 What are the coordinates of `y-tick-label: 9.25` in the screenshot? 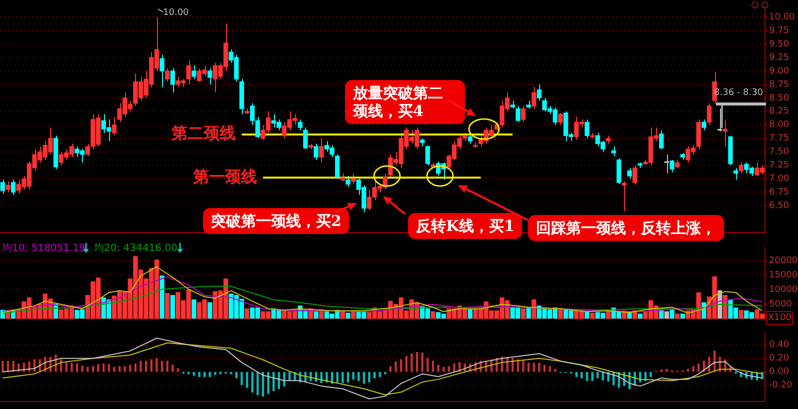 It's located at (779, 57).